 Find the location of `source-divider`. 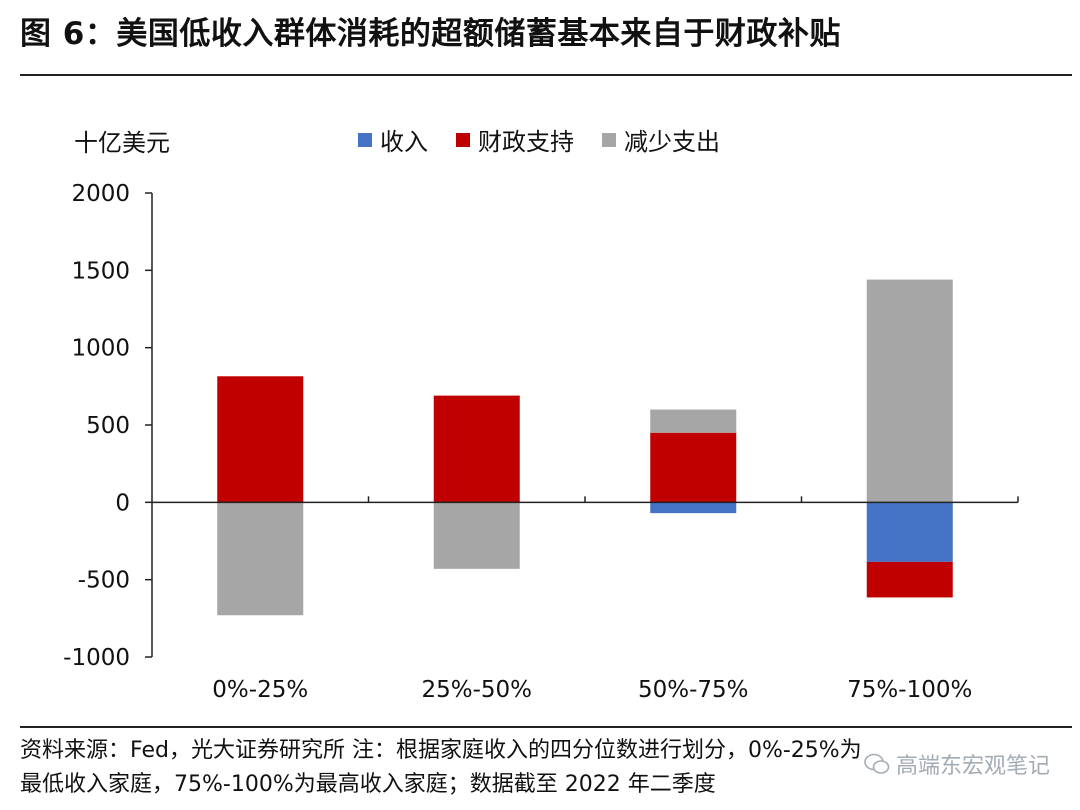

source-divider is located at coordinates (546, 727).